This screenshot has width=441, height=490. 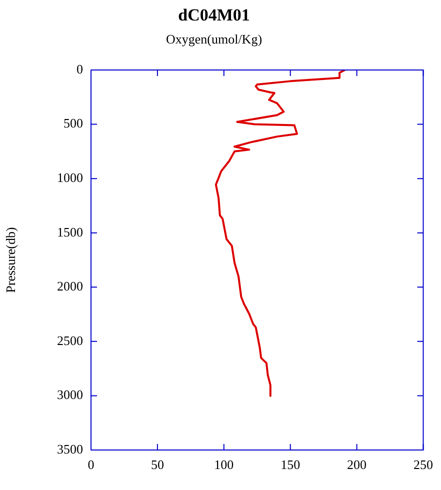 I want to click on chart-subtitle: Oxygen(umol/Kg), so click(x=214, y=39).